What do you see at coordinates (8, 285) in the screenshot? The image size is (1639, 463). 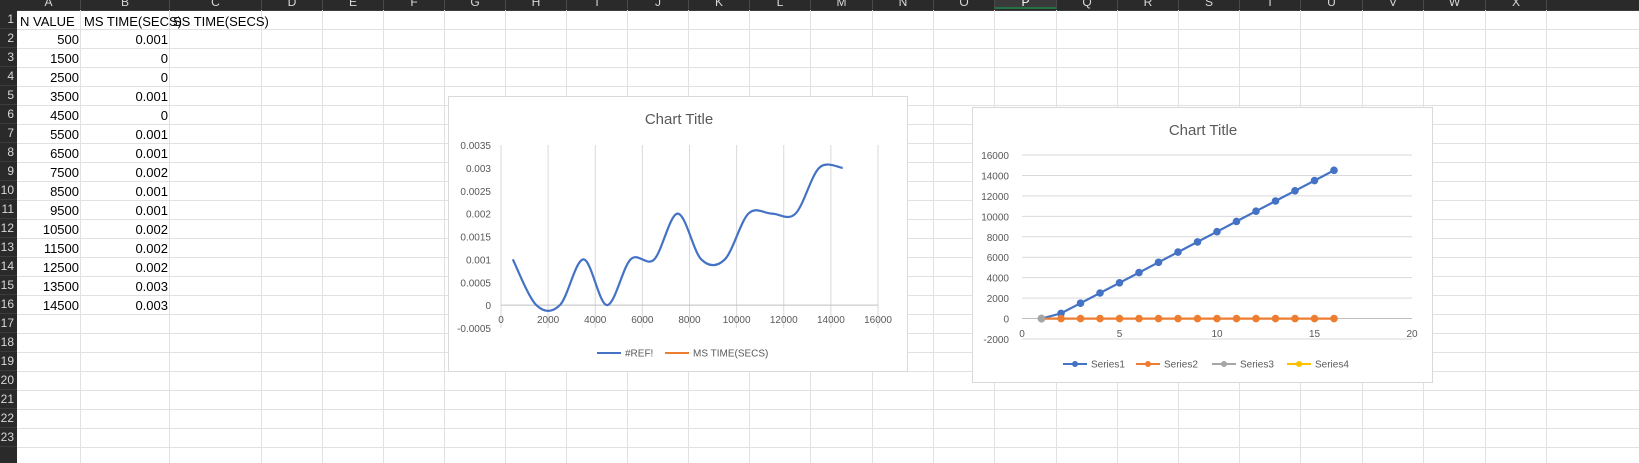 I see `row-header-15: 15` at bounding box center [8, 285].